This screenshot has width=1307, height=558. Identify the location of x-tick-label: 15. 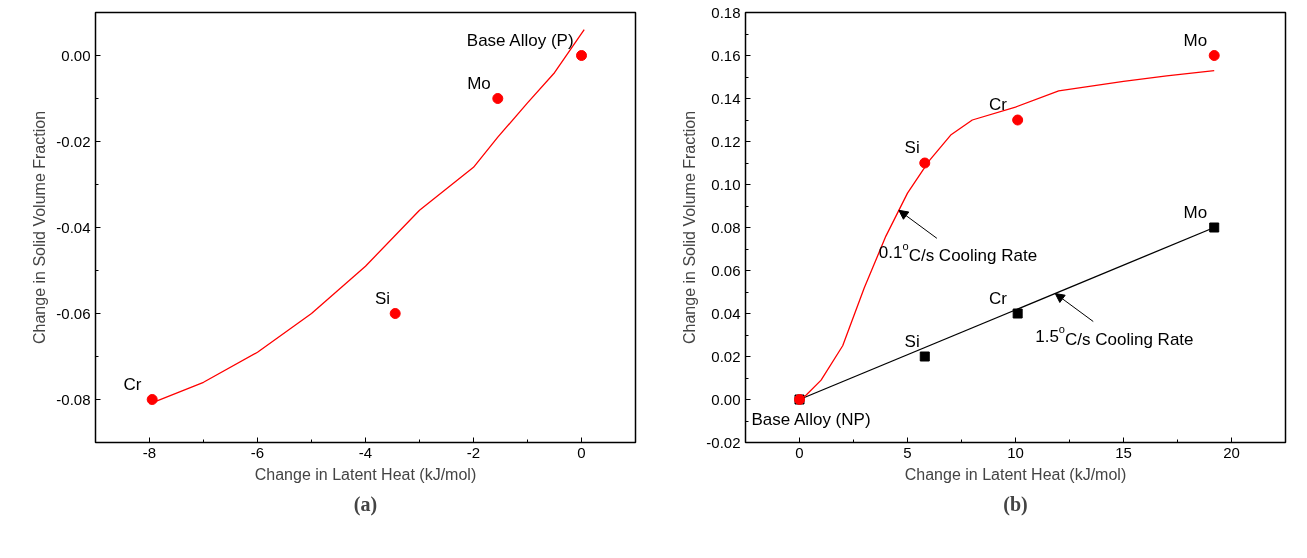
(1123, 452).